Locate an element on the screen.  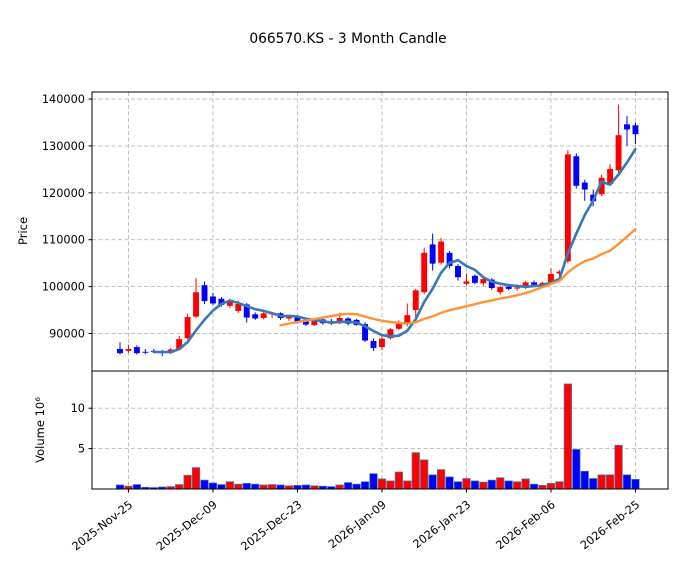
volume-bars is located at coordinates (377, 436).